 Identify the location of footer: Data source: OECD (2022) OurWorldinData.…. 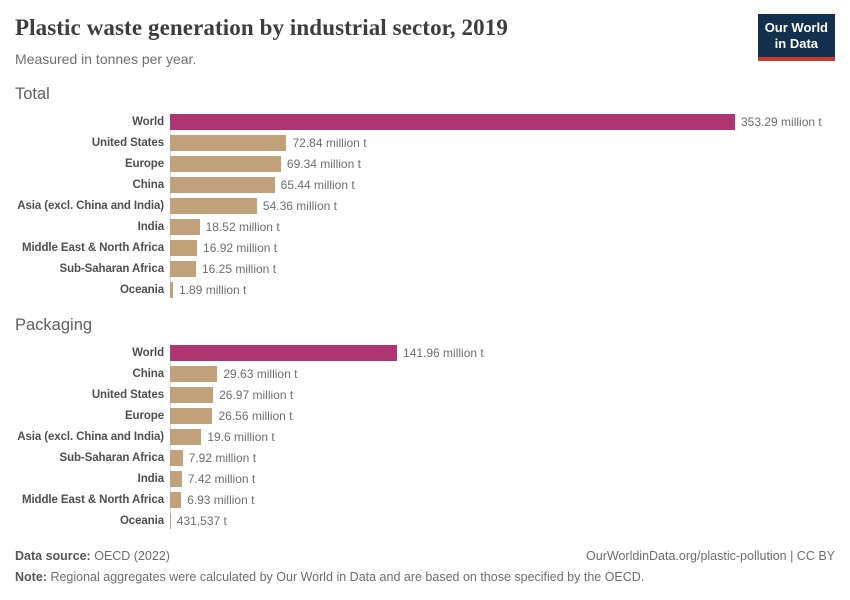
(425, 567).